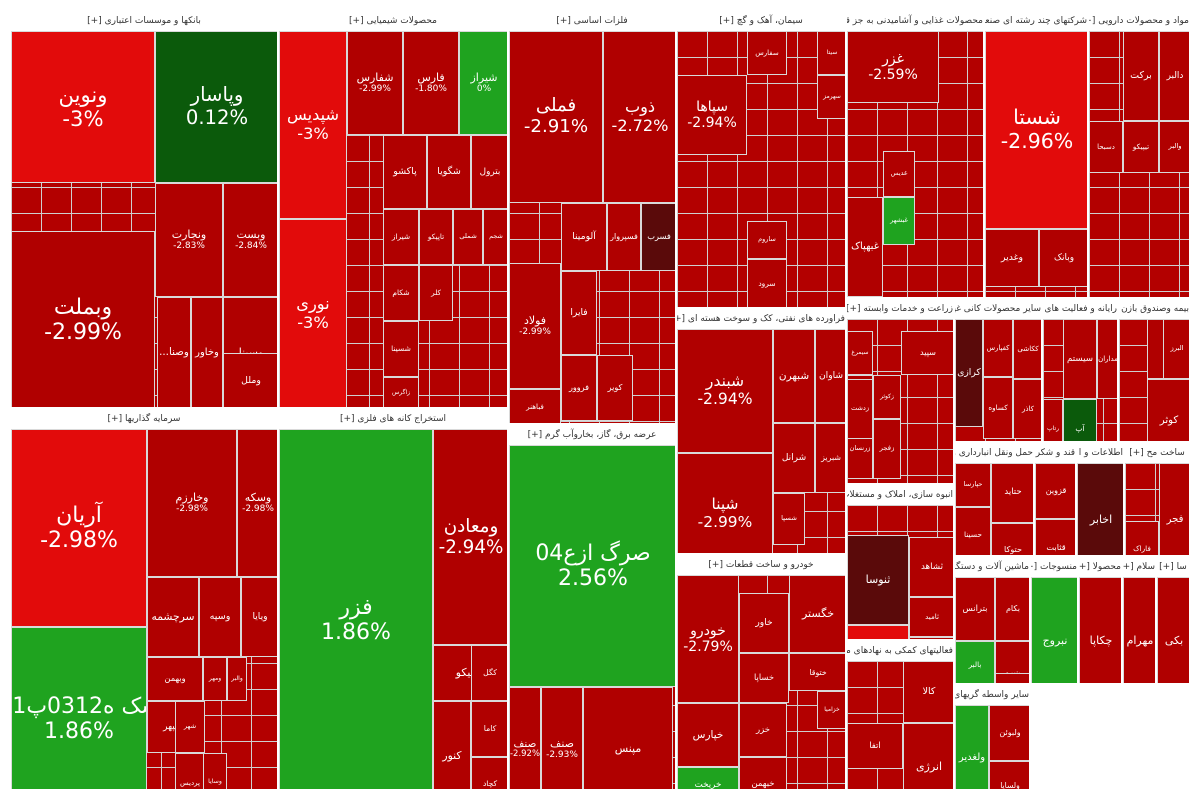  Describe the element at coordinates (1176, 349) in the screenshot. I see `treemap-tile: البرز` at that location.